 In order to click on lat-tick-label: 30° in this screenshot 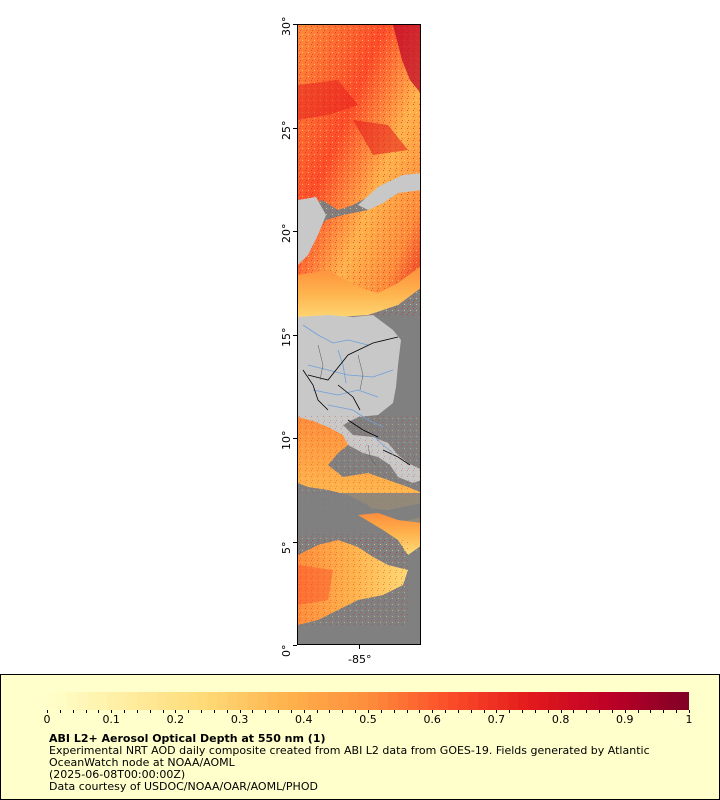, I will do `click(286, 26)`.